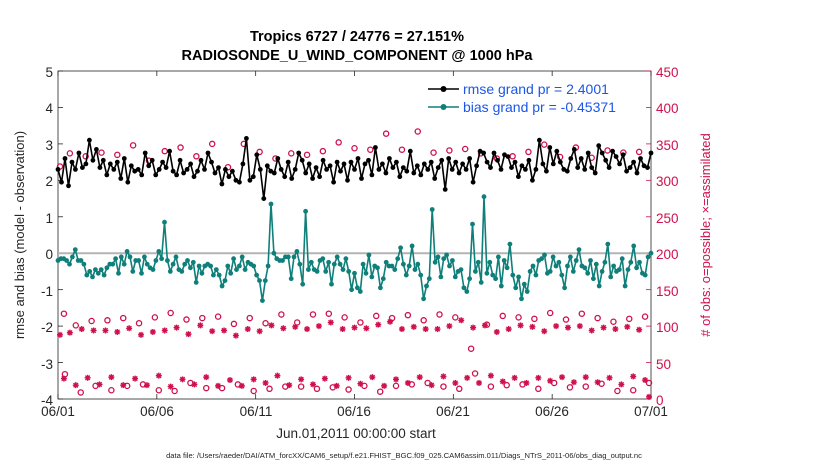 The image size is (830, 470). Describe the element at coordinates (667, 254) in the screenshot. I see `y2tick-label: 200` at that location.